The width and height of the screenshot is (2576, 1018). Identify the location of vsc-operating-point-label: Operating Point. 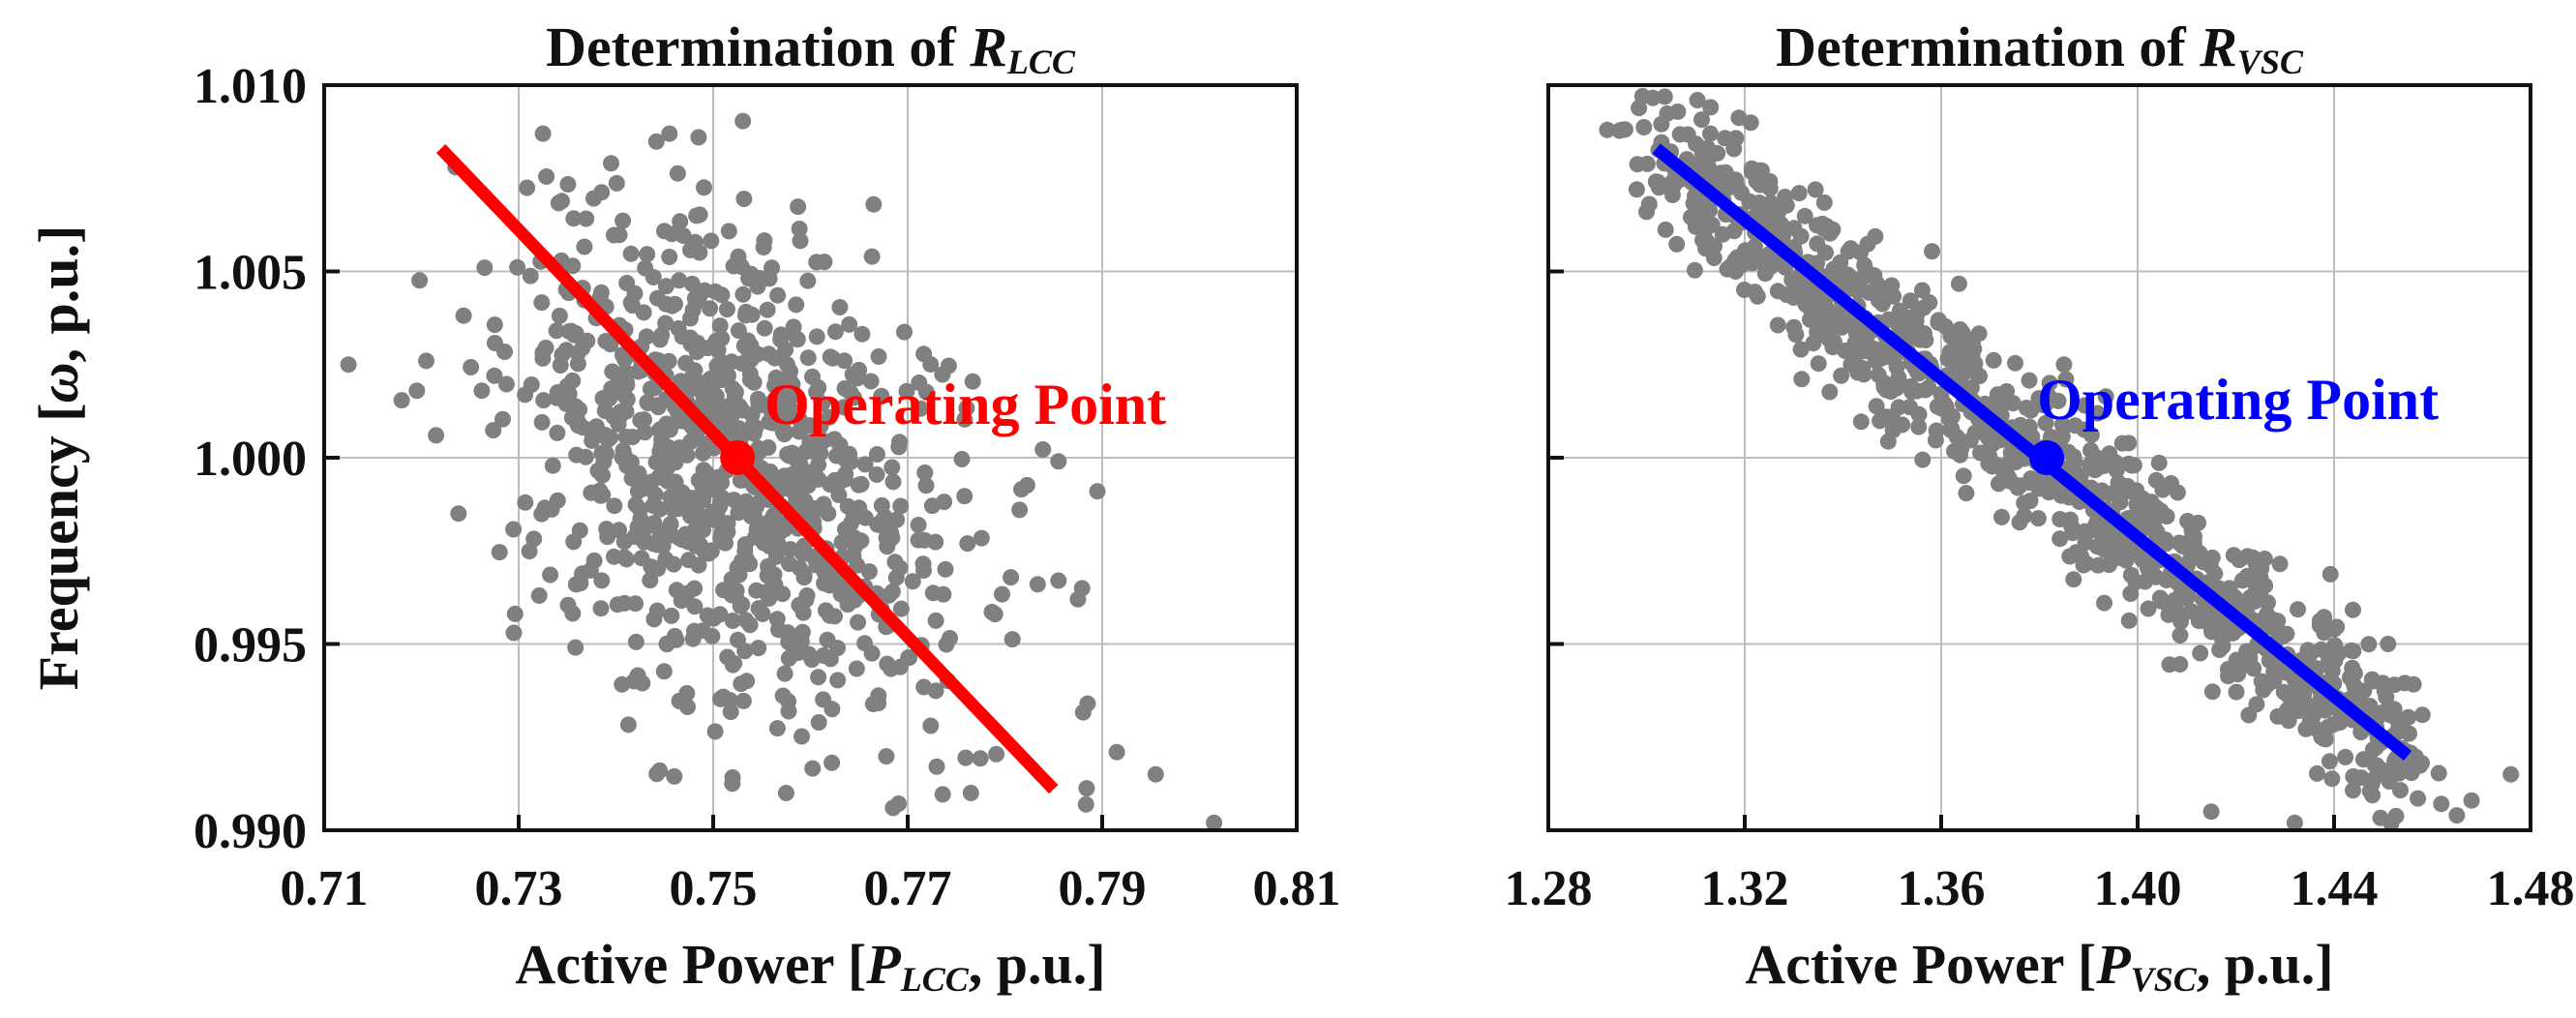
(2238, 400).